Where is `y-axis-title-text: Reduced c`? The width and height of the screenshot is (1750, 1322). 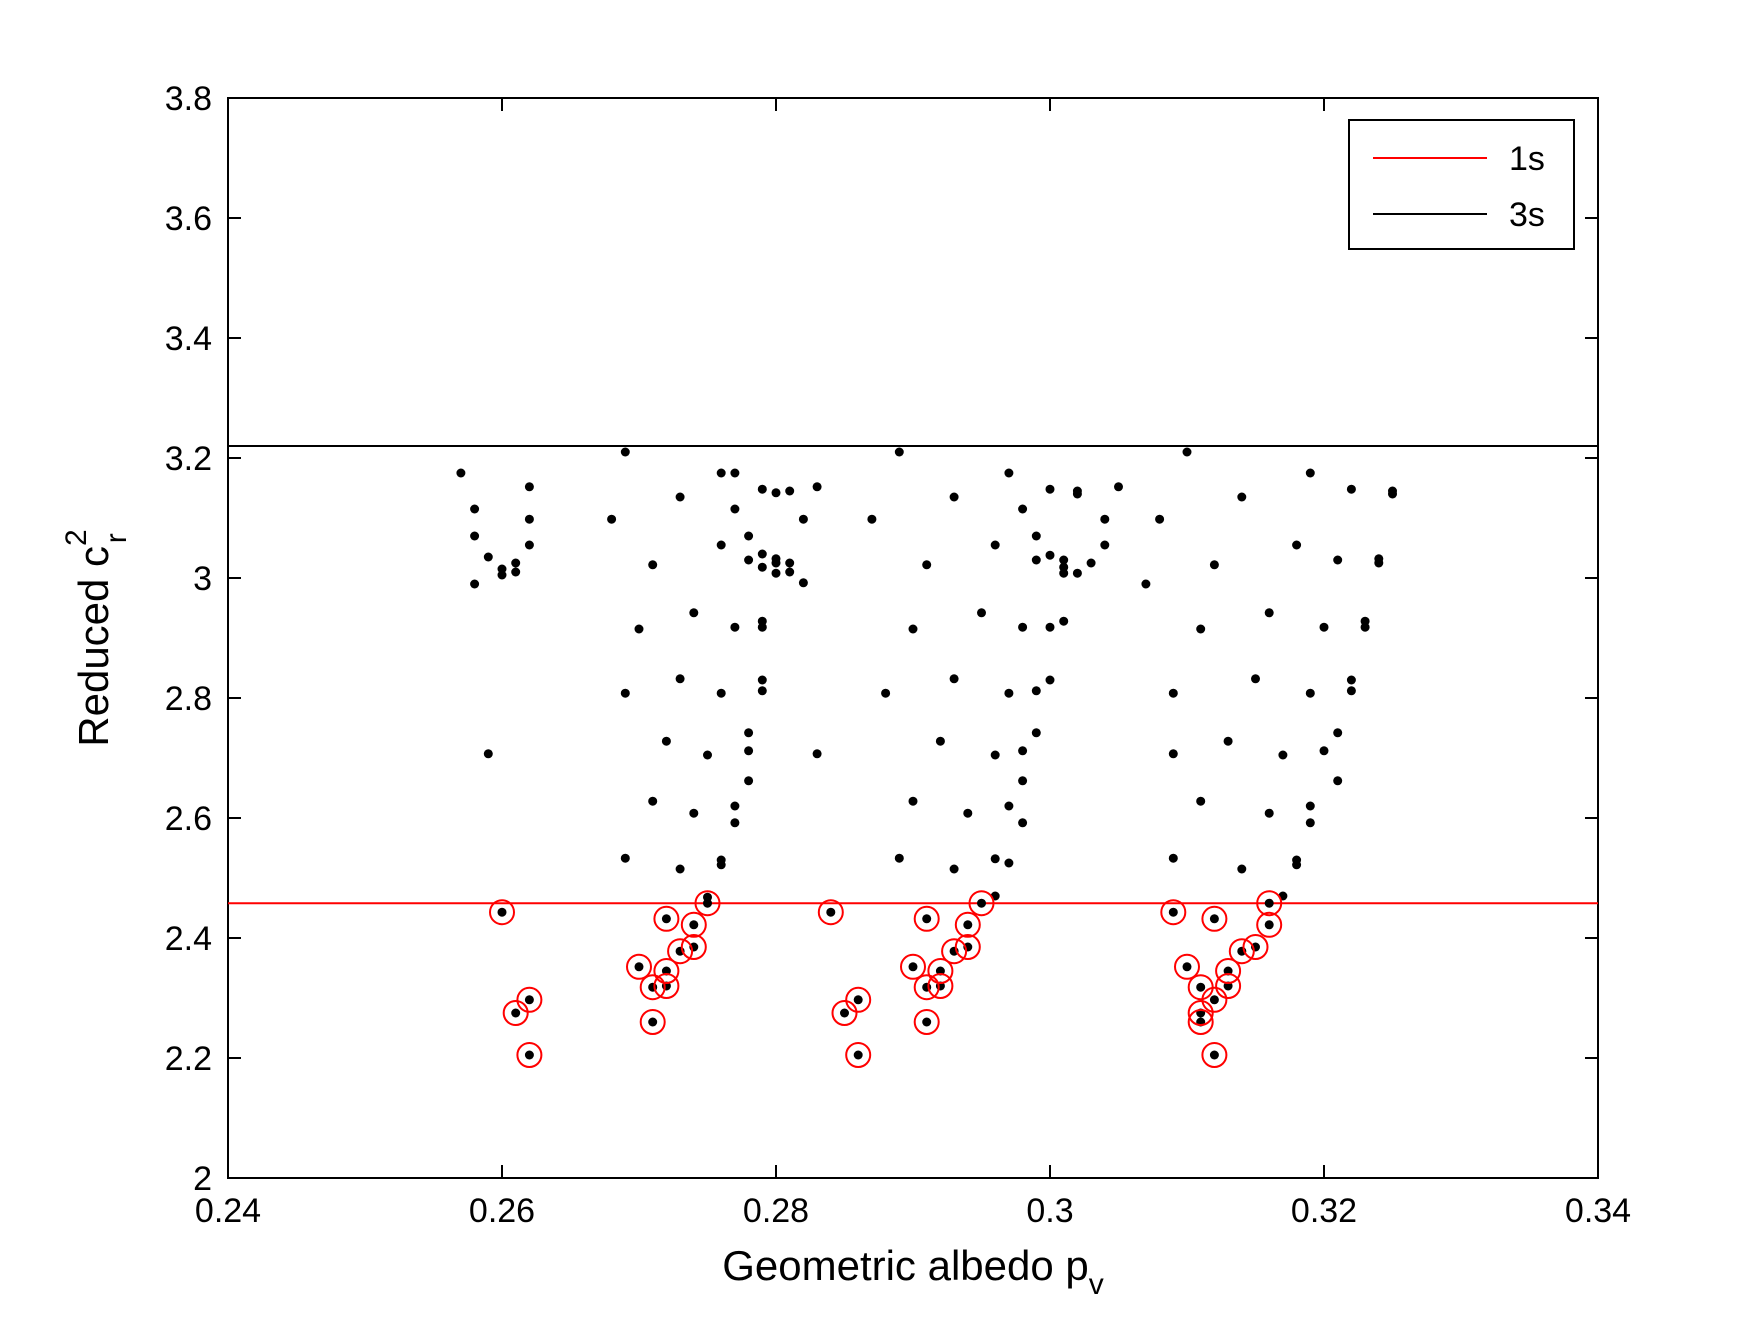
y-axis-title-text: Reduced c is located at coordinates (93, 646).